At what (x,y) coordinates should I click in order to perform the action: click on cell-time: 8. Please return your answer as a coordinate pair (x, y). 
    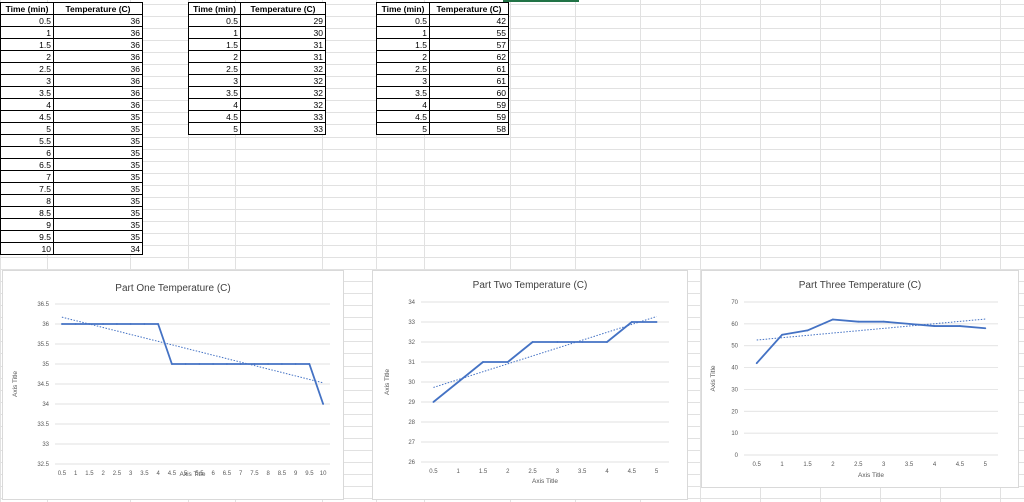
    Looking at the image, I should click on (27, 200).